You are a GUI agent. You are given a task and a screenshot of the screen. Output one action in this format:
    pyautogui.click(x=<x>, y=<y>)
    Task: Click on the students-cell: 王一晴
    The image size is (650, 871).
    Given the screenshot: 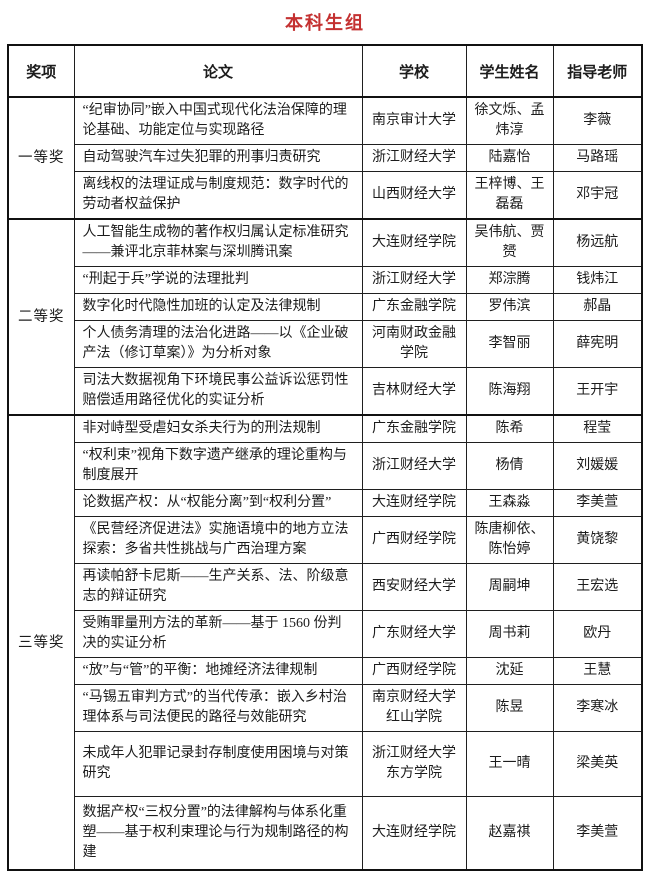 What is the action you would take?
    pyautogui.click(x=509, y=764)
    